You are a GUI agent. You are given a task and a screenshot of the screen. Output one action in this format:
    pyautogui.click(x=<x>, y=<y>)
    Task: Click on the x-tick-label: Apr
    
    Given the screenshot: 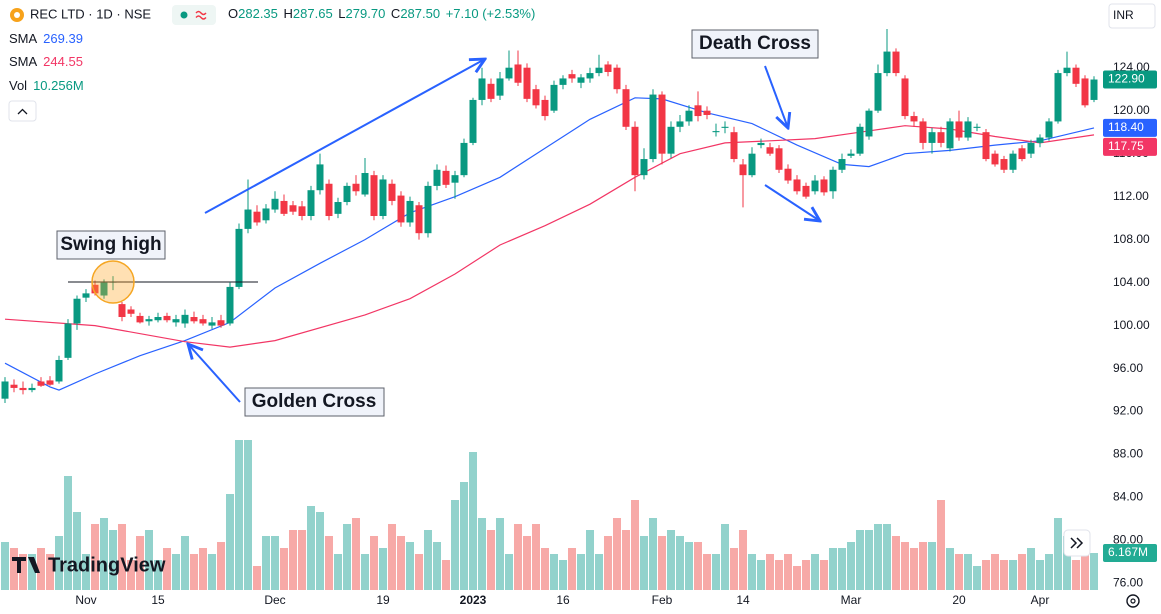 What is the action you would take?
    pyautogui.click(x=1040, y=600)
    